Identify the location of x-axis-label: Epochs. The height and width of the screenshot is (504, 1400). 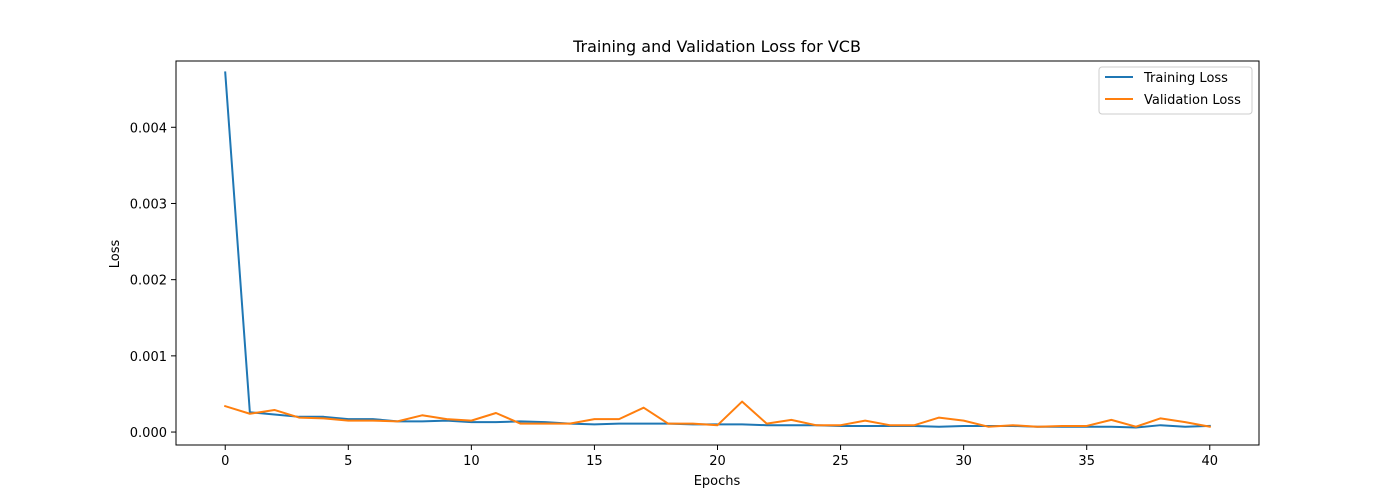
(717, 481).